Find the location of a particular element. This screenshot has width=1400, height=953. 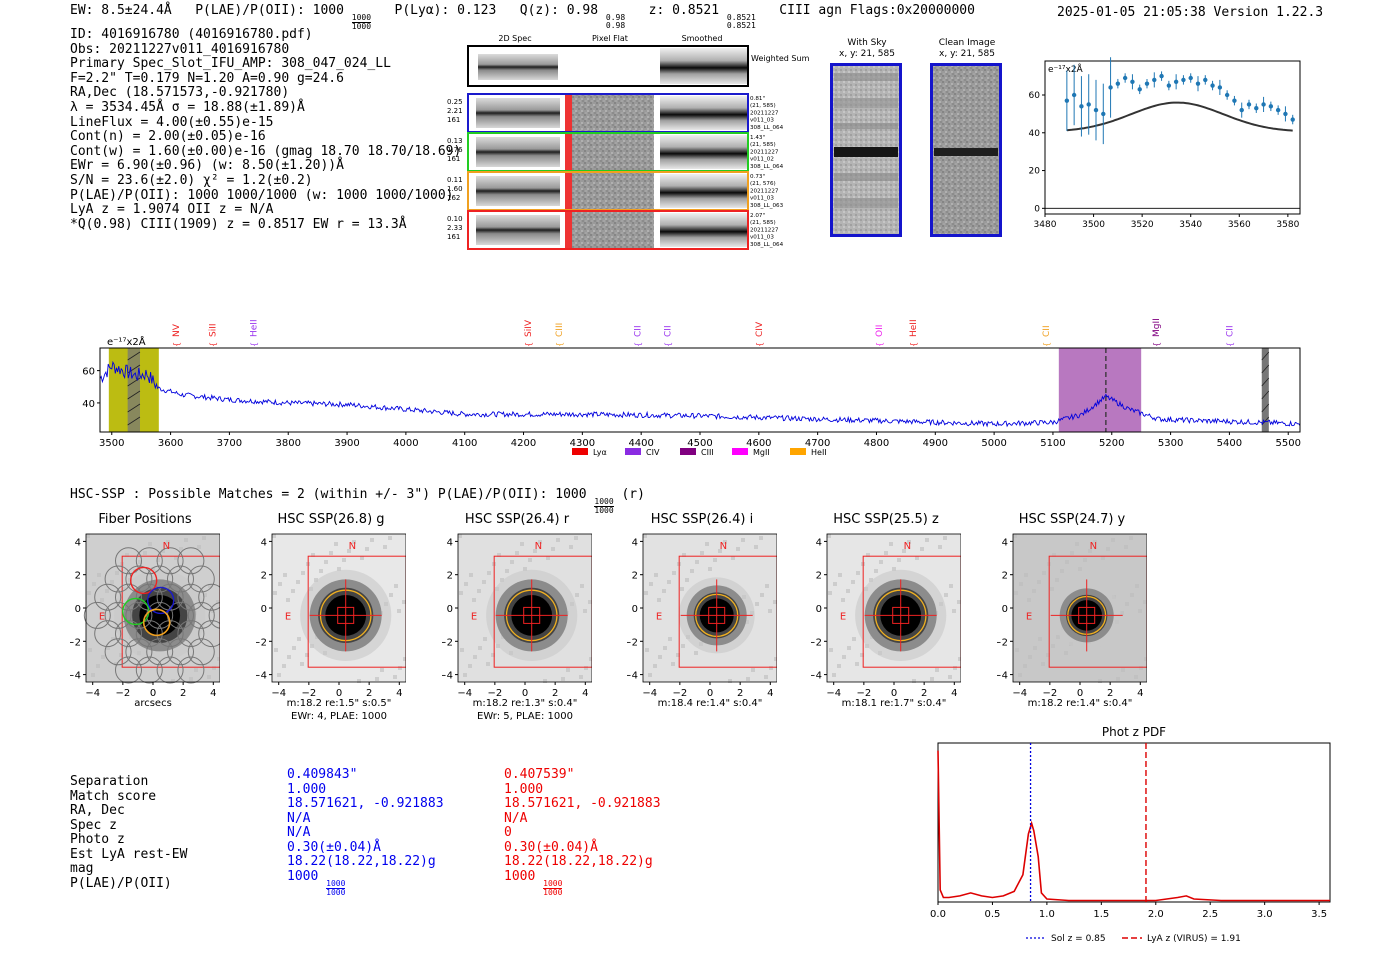

cutout-row-meta: 308_LL_063 is located at coordinates (767, 206).